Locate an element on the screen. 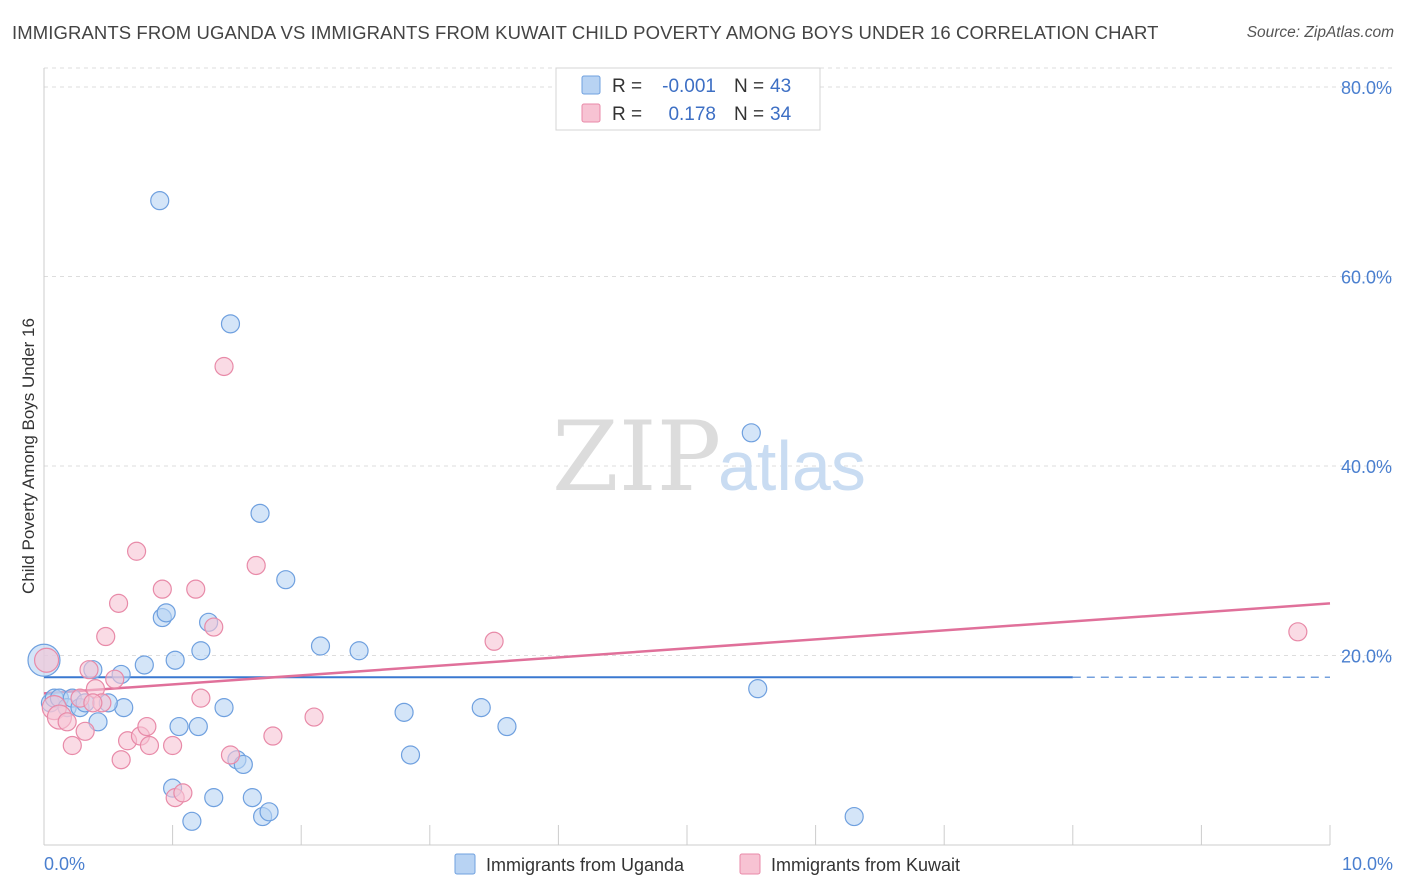  x-tick-label: 10.0% is located at coordinates (1367, 864).